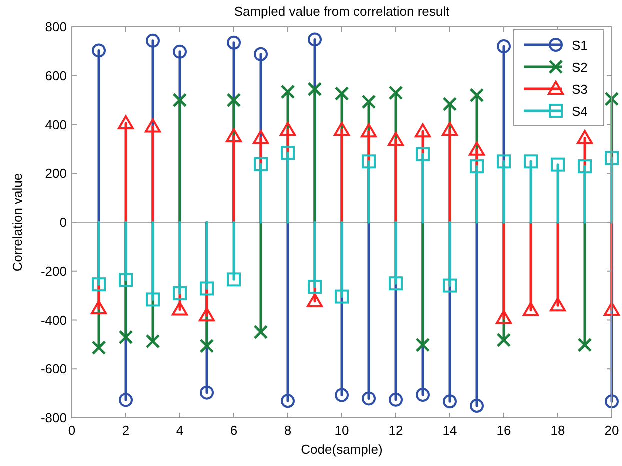 The width and height of the screenshot is (622, 466). What do you see at coordinates (17, 222) in the screenshot?
I see `y-axis-title: Correlation value` at bounding box center [17, 222].